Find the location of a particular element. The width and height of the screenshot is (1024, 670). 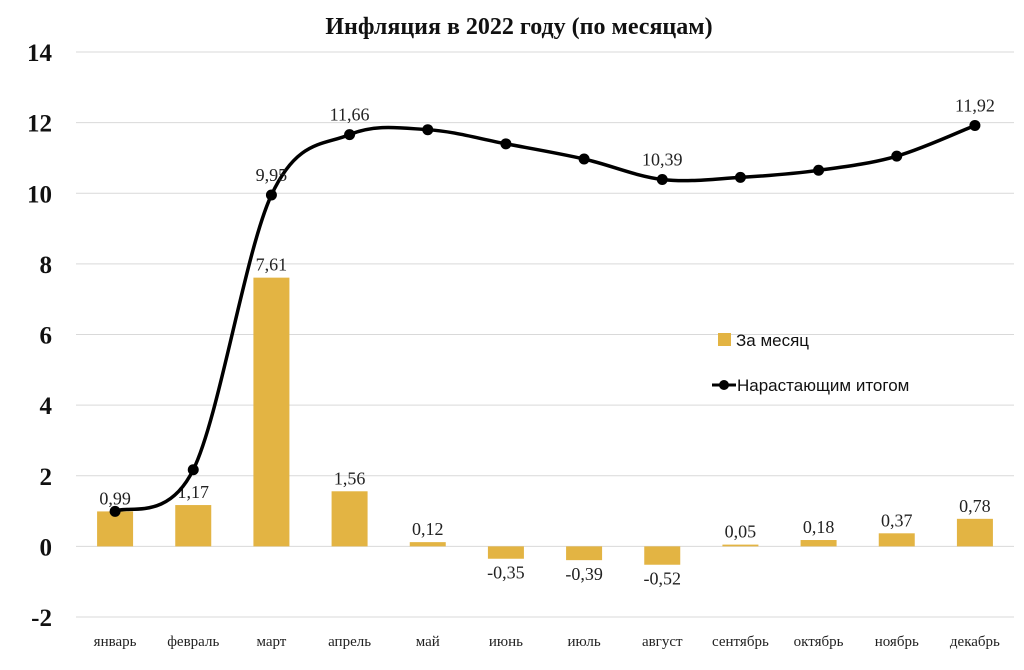

bar-value-label: -0,39 is located at coordinates (584, 574).